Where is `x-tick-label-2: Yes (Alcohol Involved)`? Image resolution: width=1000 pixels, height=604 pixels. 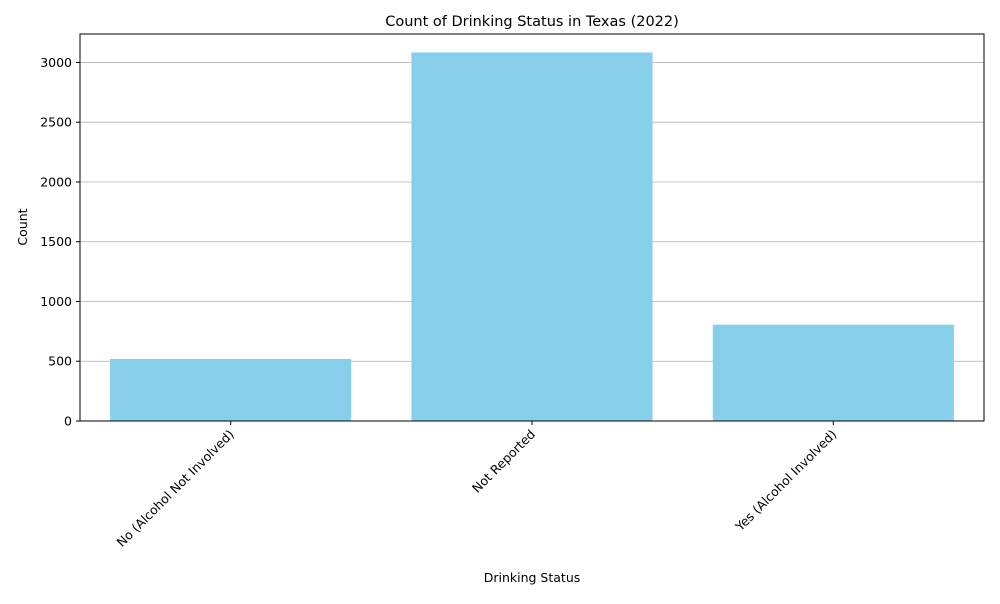 x-tick-label-2: Yes (Alcohol Involved) is located at coordinates (786, 481).